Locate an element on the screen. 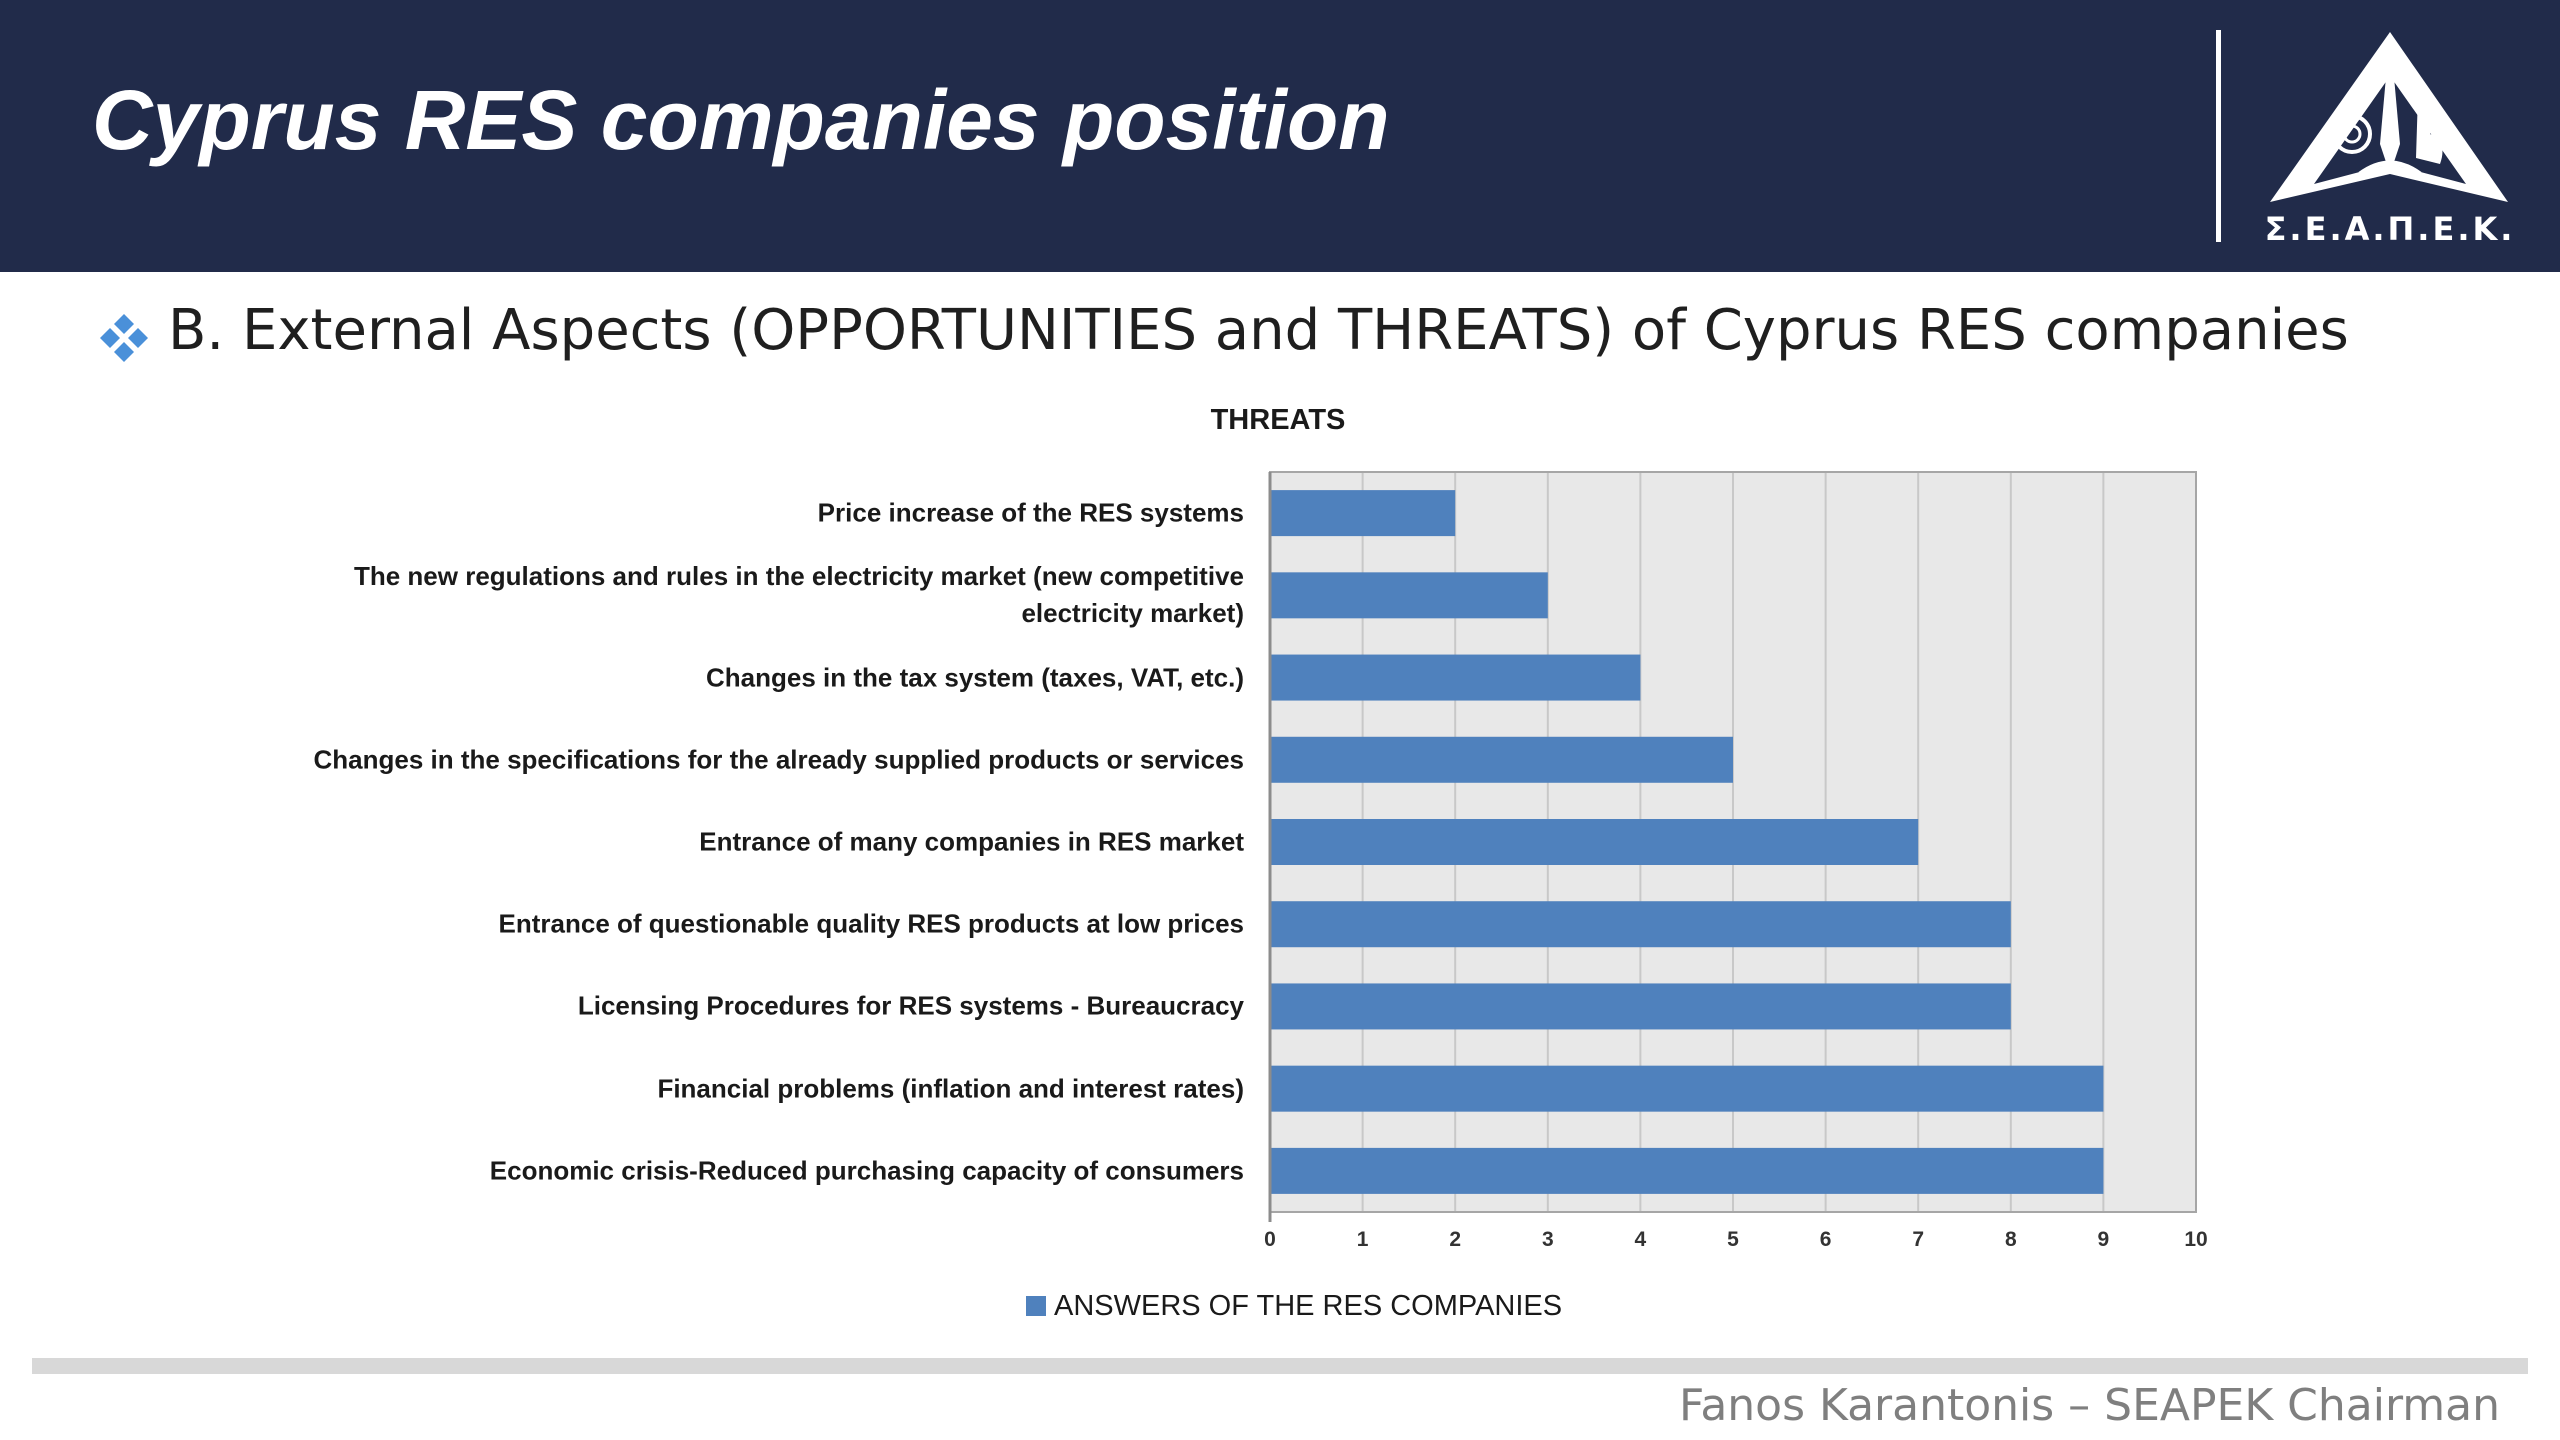 This screenshot has height=1440, width=2560. x-tick-label: 5 is located at coordinates (1733, 1239).